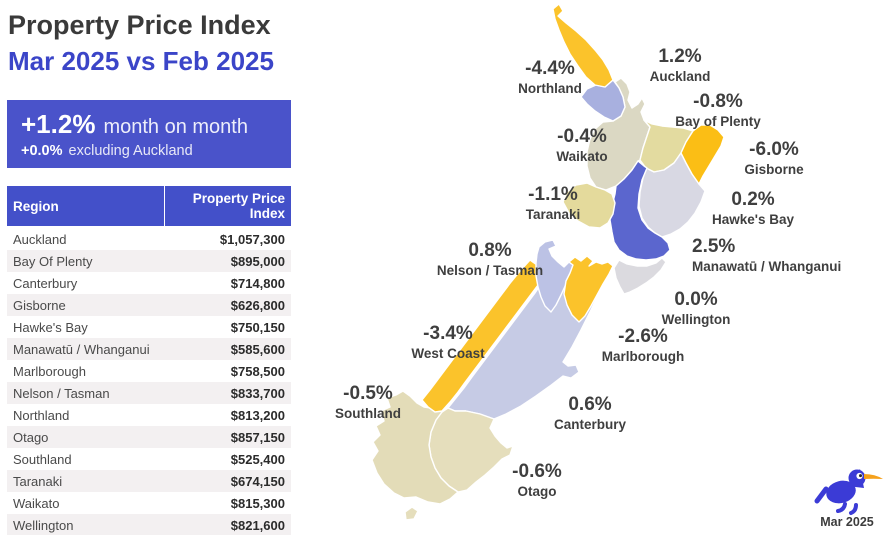  I want to click on kiwi-pupil, so click(860, 476).